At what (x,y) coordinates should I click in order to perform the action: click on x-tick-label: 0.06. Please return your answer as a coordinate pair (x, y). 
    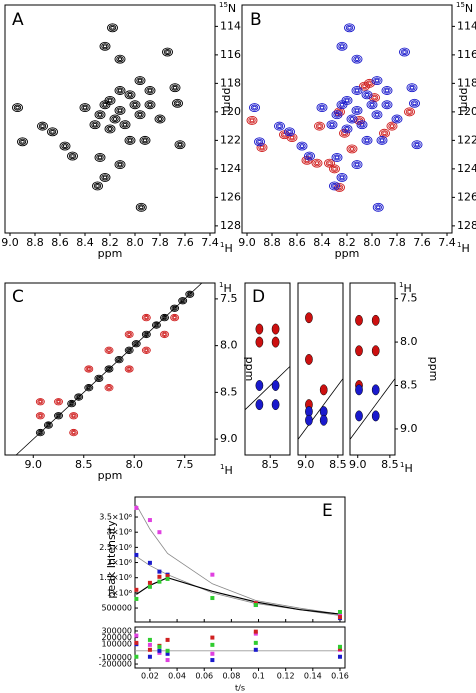
    Looking at the image, I should click on (204, 676).